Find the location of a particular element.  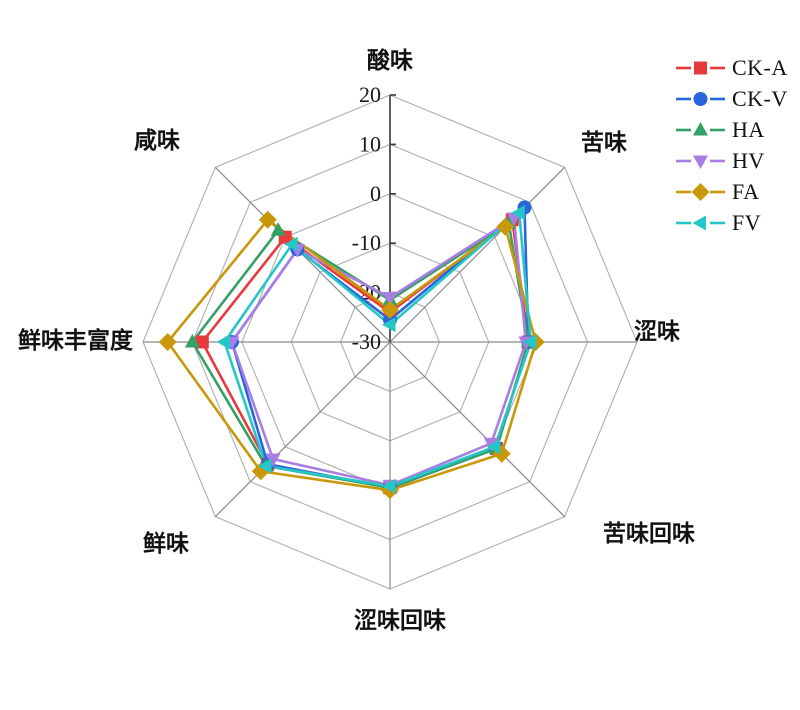

legend-item-ck-a: CK-A is located at coordinates (731, 67).